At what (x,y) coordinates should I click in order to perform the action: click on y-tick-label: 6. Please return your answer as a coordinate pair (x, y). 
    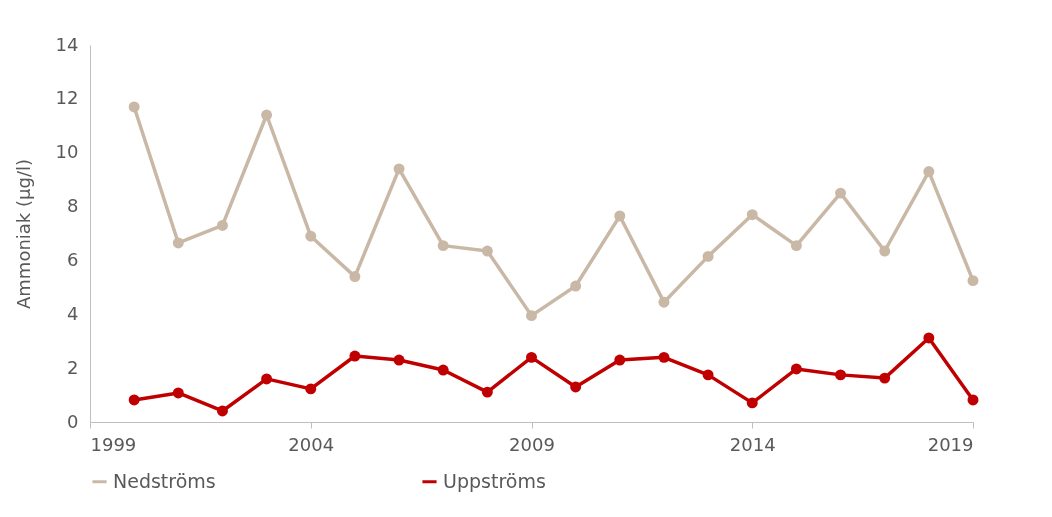
    Looking at the image, I should click on (73, 259).